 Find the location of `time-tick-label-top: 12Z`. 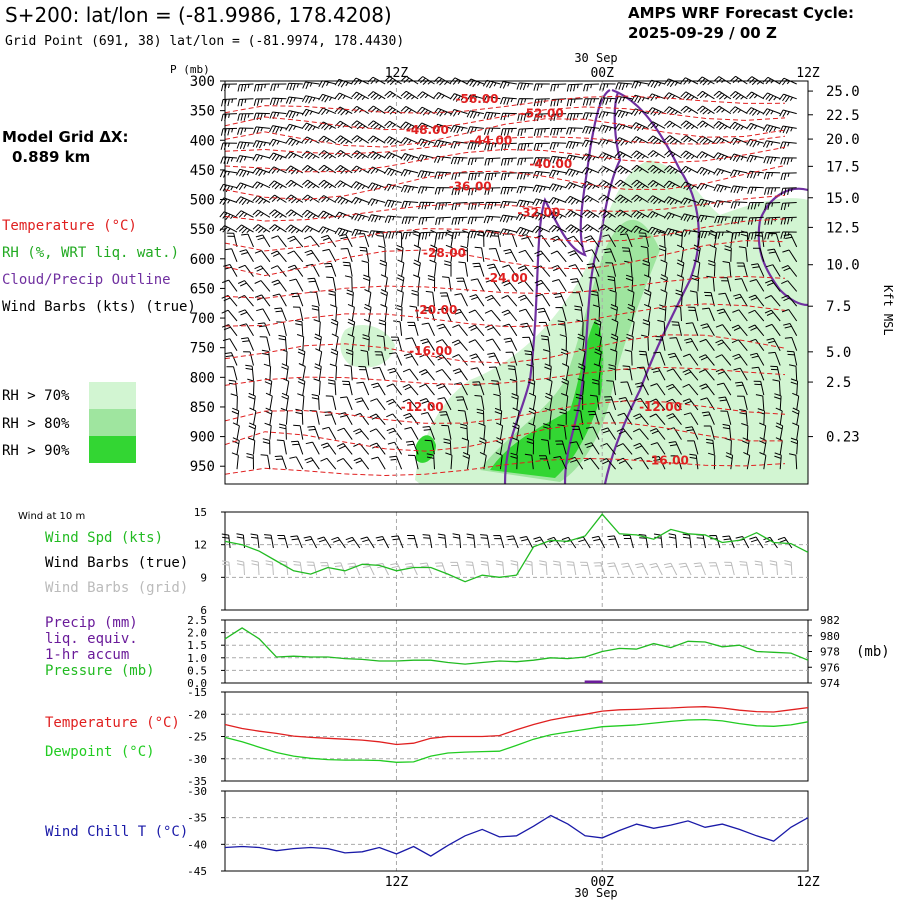

time-tick-label-top: 12Z is located at coordinates (808, 73).